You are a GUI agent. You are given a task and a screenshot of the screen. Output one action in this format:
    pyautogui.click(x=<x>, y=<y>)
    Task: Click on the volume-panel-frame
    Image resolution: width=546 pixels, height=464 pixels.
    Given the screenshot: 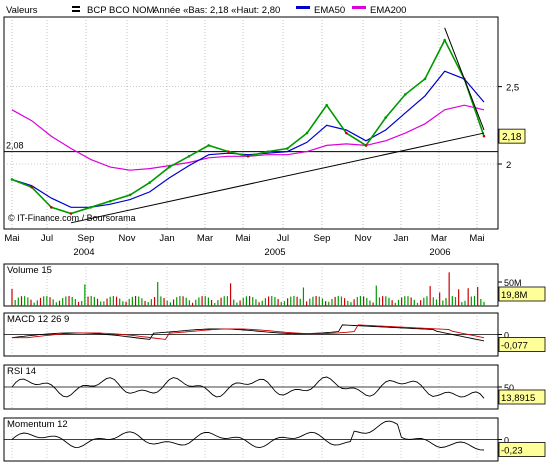 What is the action you would take?
    pyautogui.click(x=251, y=285)
    